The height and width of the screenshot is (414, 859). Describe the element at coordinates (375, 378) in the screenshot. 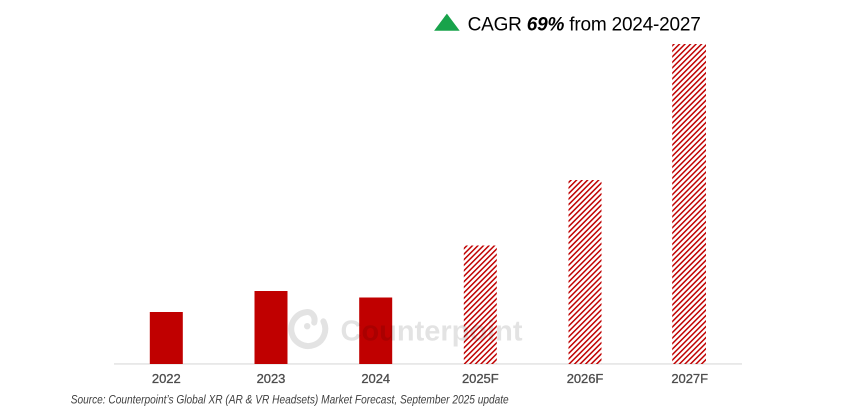

I see `svg-text: 2024` at that location.